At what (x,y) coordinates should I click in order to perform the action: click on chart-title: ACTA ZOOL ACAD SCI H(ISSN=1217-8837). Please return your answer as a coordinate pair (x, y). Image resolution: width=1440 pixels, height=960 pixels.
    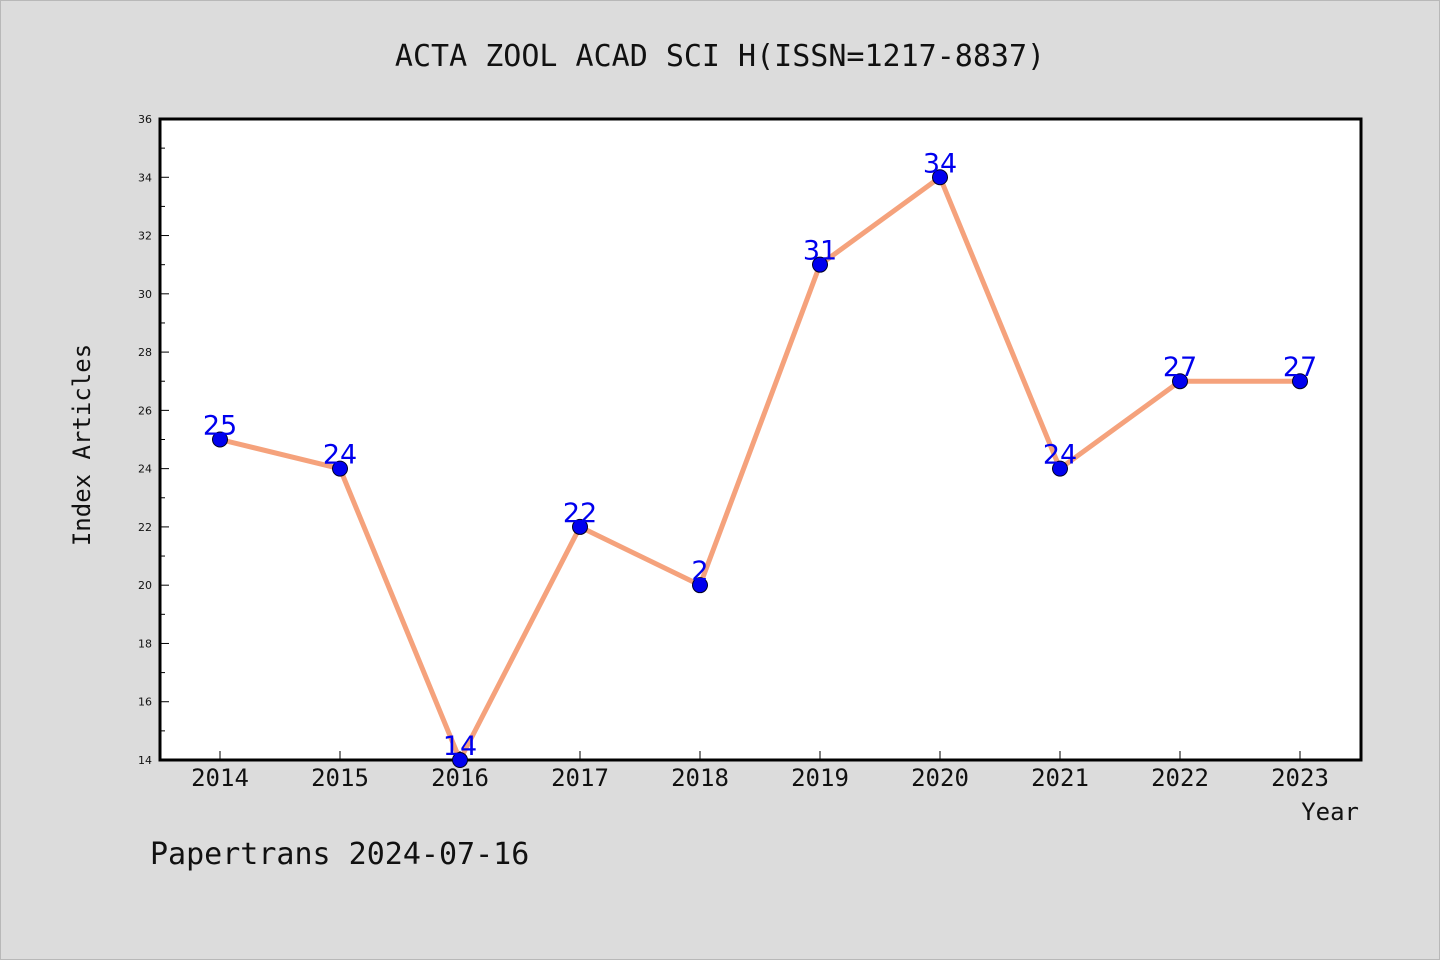
    Looking at the image, I should click on (720, 56).